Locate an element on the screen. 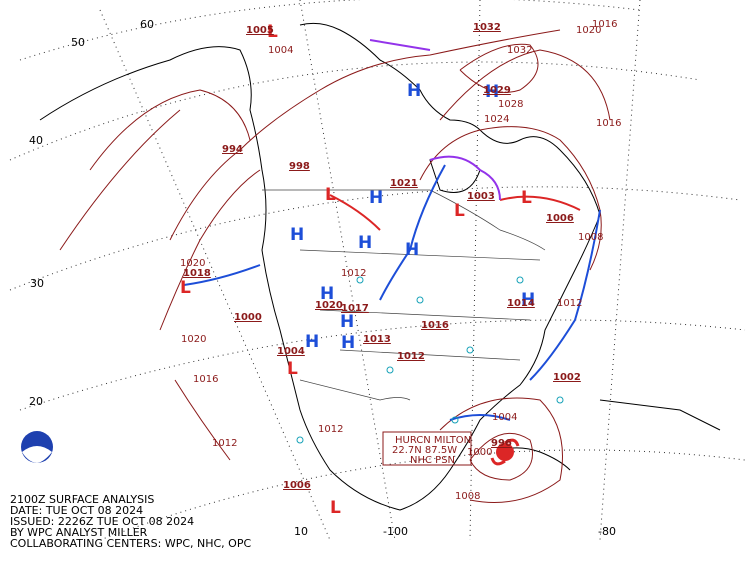 The image size is (748, 566). hurricane-label: 22.7N 87.5W is located at coordinates (424, 450).